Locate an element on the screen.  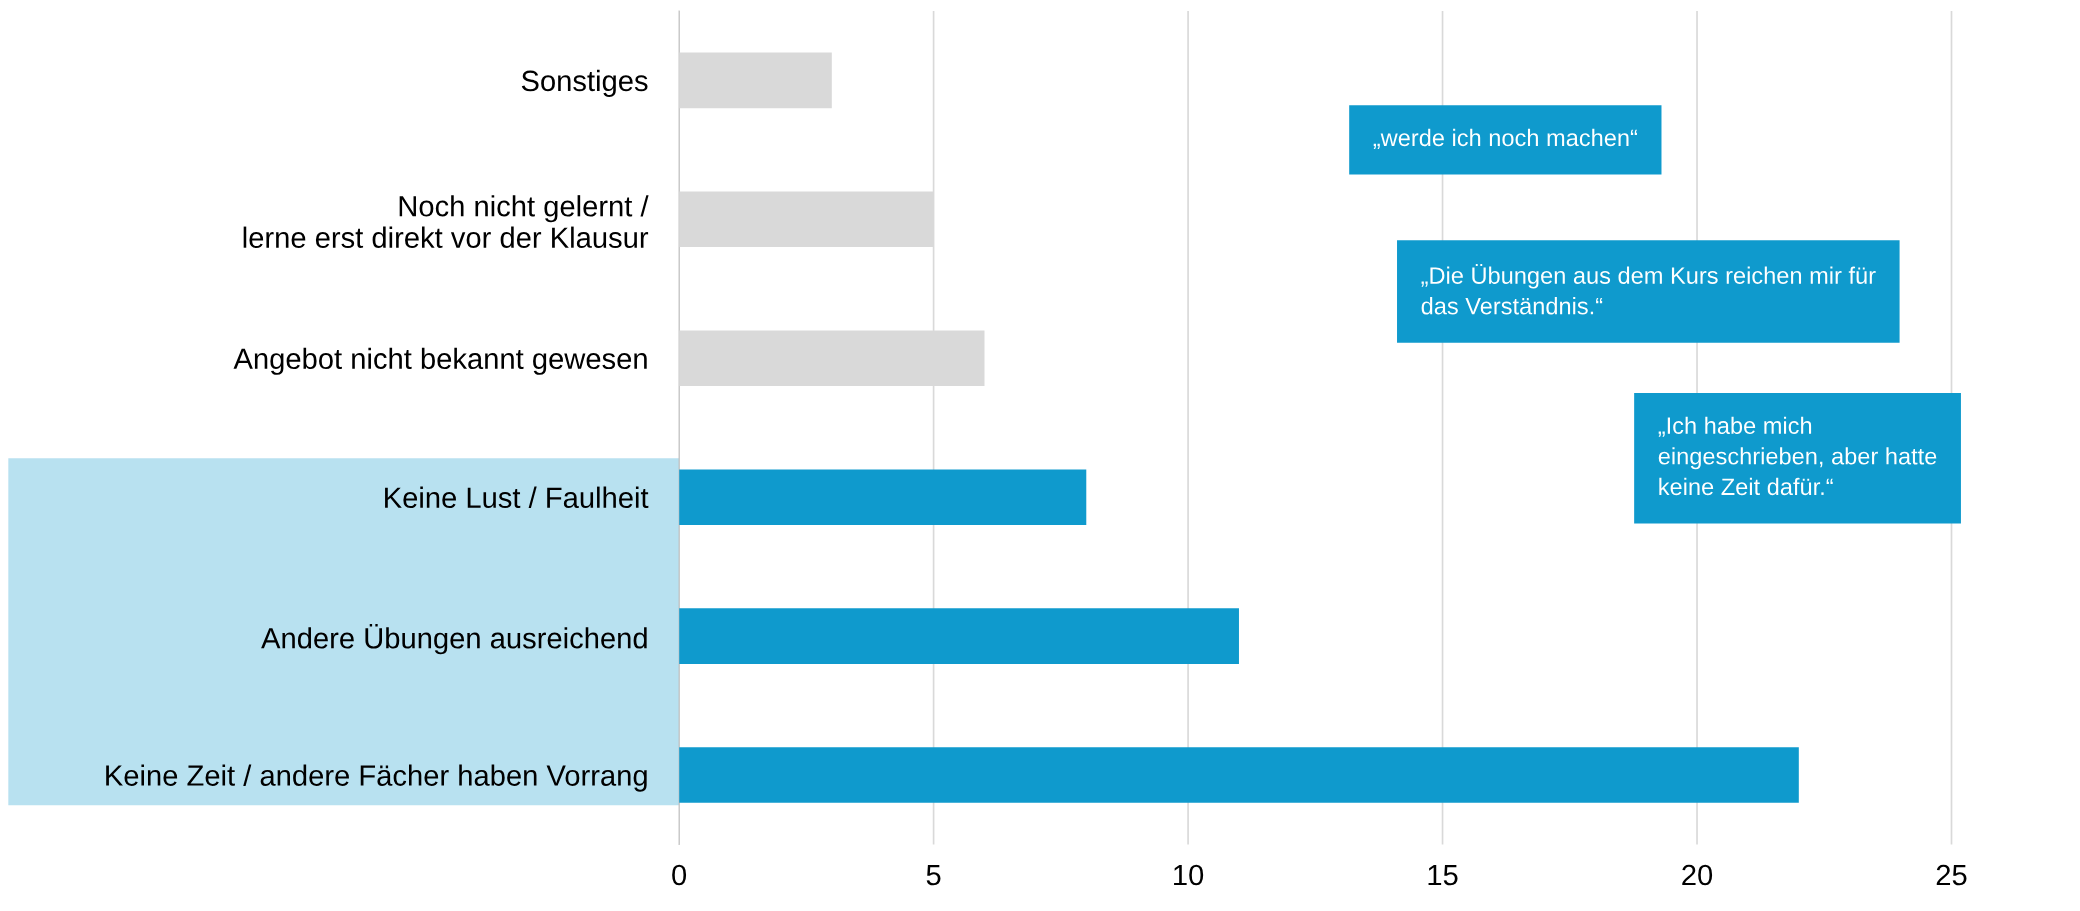
x-tick-label: 5 is located at coordinates (933, 875).